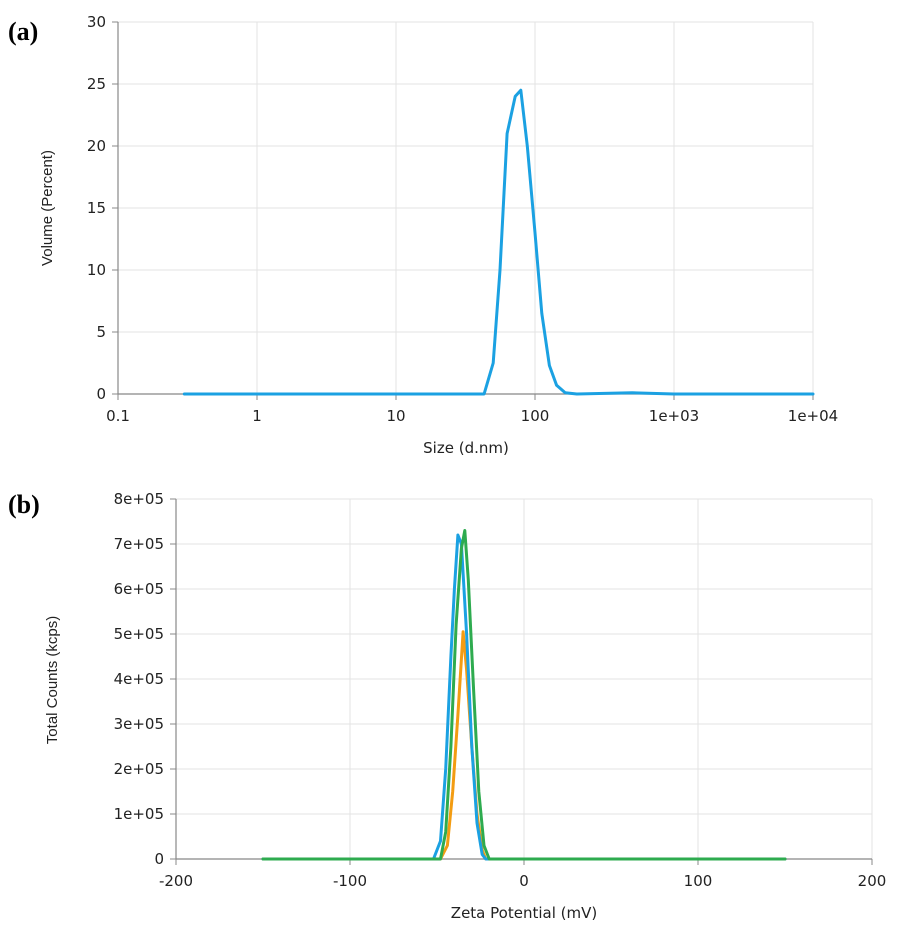  What do you see at coordinates (176, 881) in the screenshot?
I see `x-tick-label: -200` at bounding box center [176, 881].